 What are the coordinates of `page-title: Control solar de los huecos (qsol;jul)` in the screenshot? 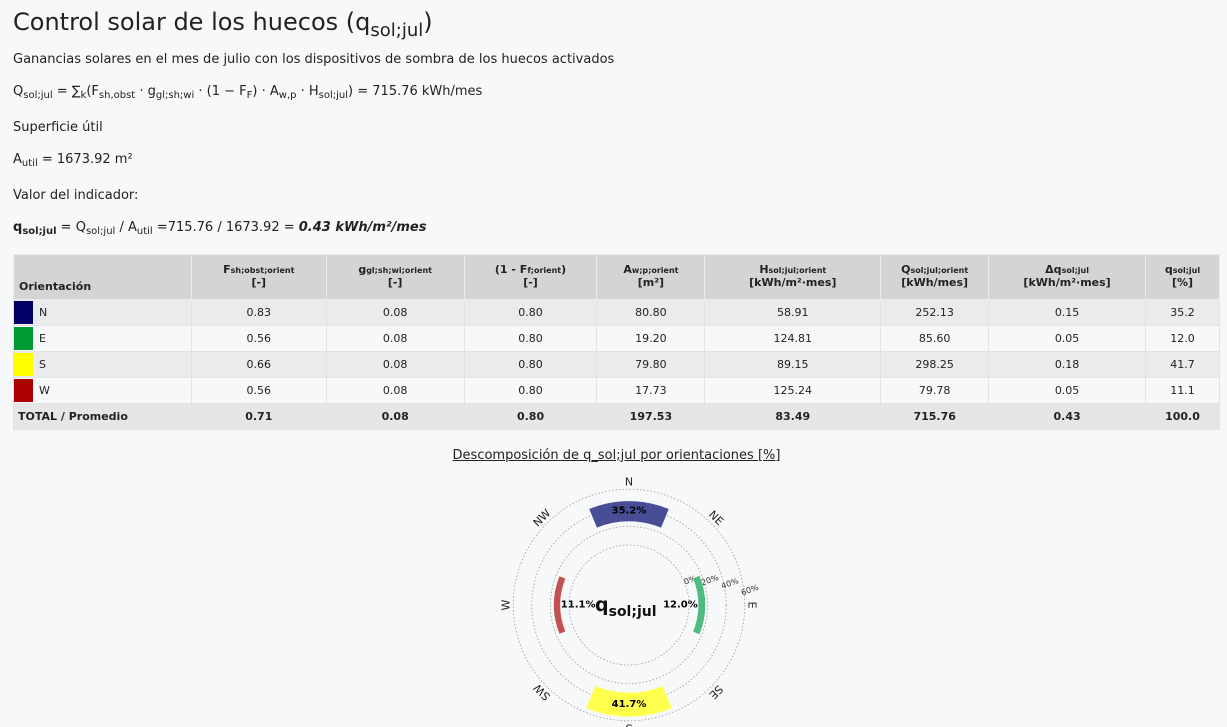 It's located at (223, 24).